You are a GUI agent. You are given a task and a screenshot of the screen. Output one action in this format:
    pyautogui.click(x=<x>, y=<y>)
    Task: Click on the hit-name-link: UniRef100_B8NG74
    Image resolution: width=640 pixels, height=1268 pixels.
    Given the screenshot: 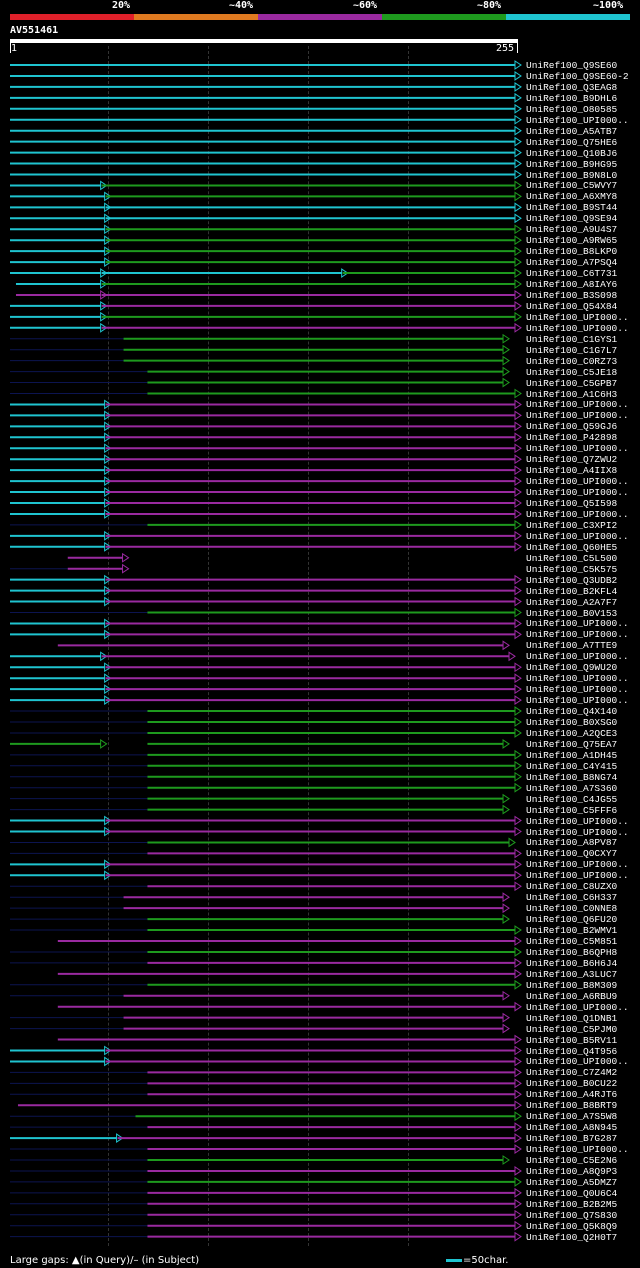 What is the action you would take?
    pyautogui.click(x=572, y=777)
    